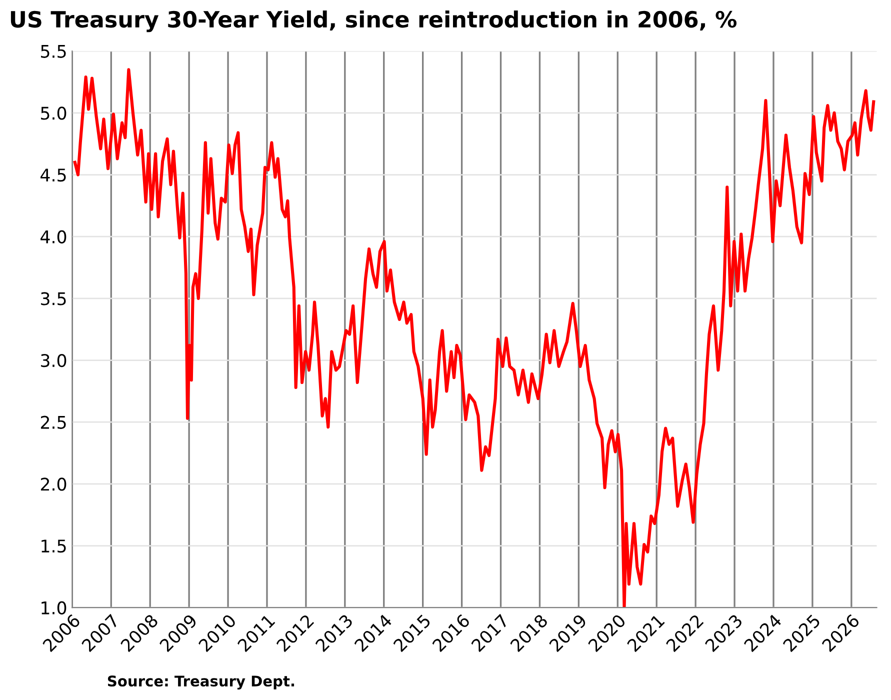 The image size is (891, 700). Describe the element at coordinates (53, 299) in the screenshot. I see `y-tick-label: 3.5` at that location.